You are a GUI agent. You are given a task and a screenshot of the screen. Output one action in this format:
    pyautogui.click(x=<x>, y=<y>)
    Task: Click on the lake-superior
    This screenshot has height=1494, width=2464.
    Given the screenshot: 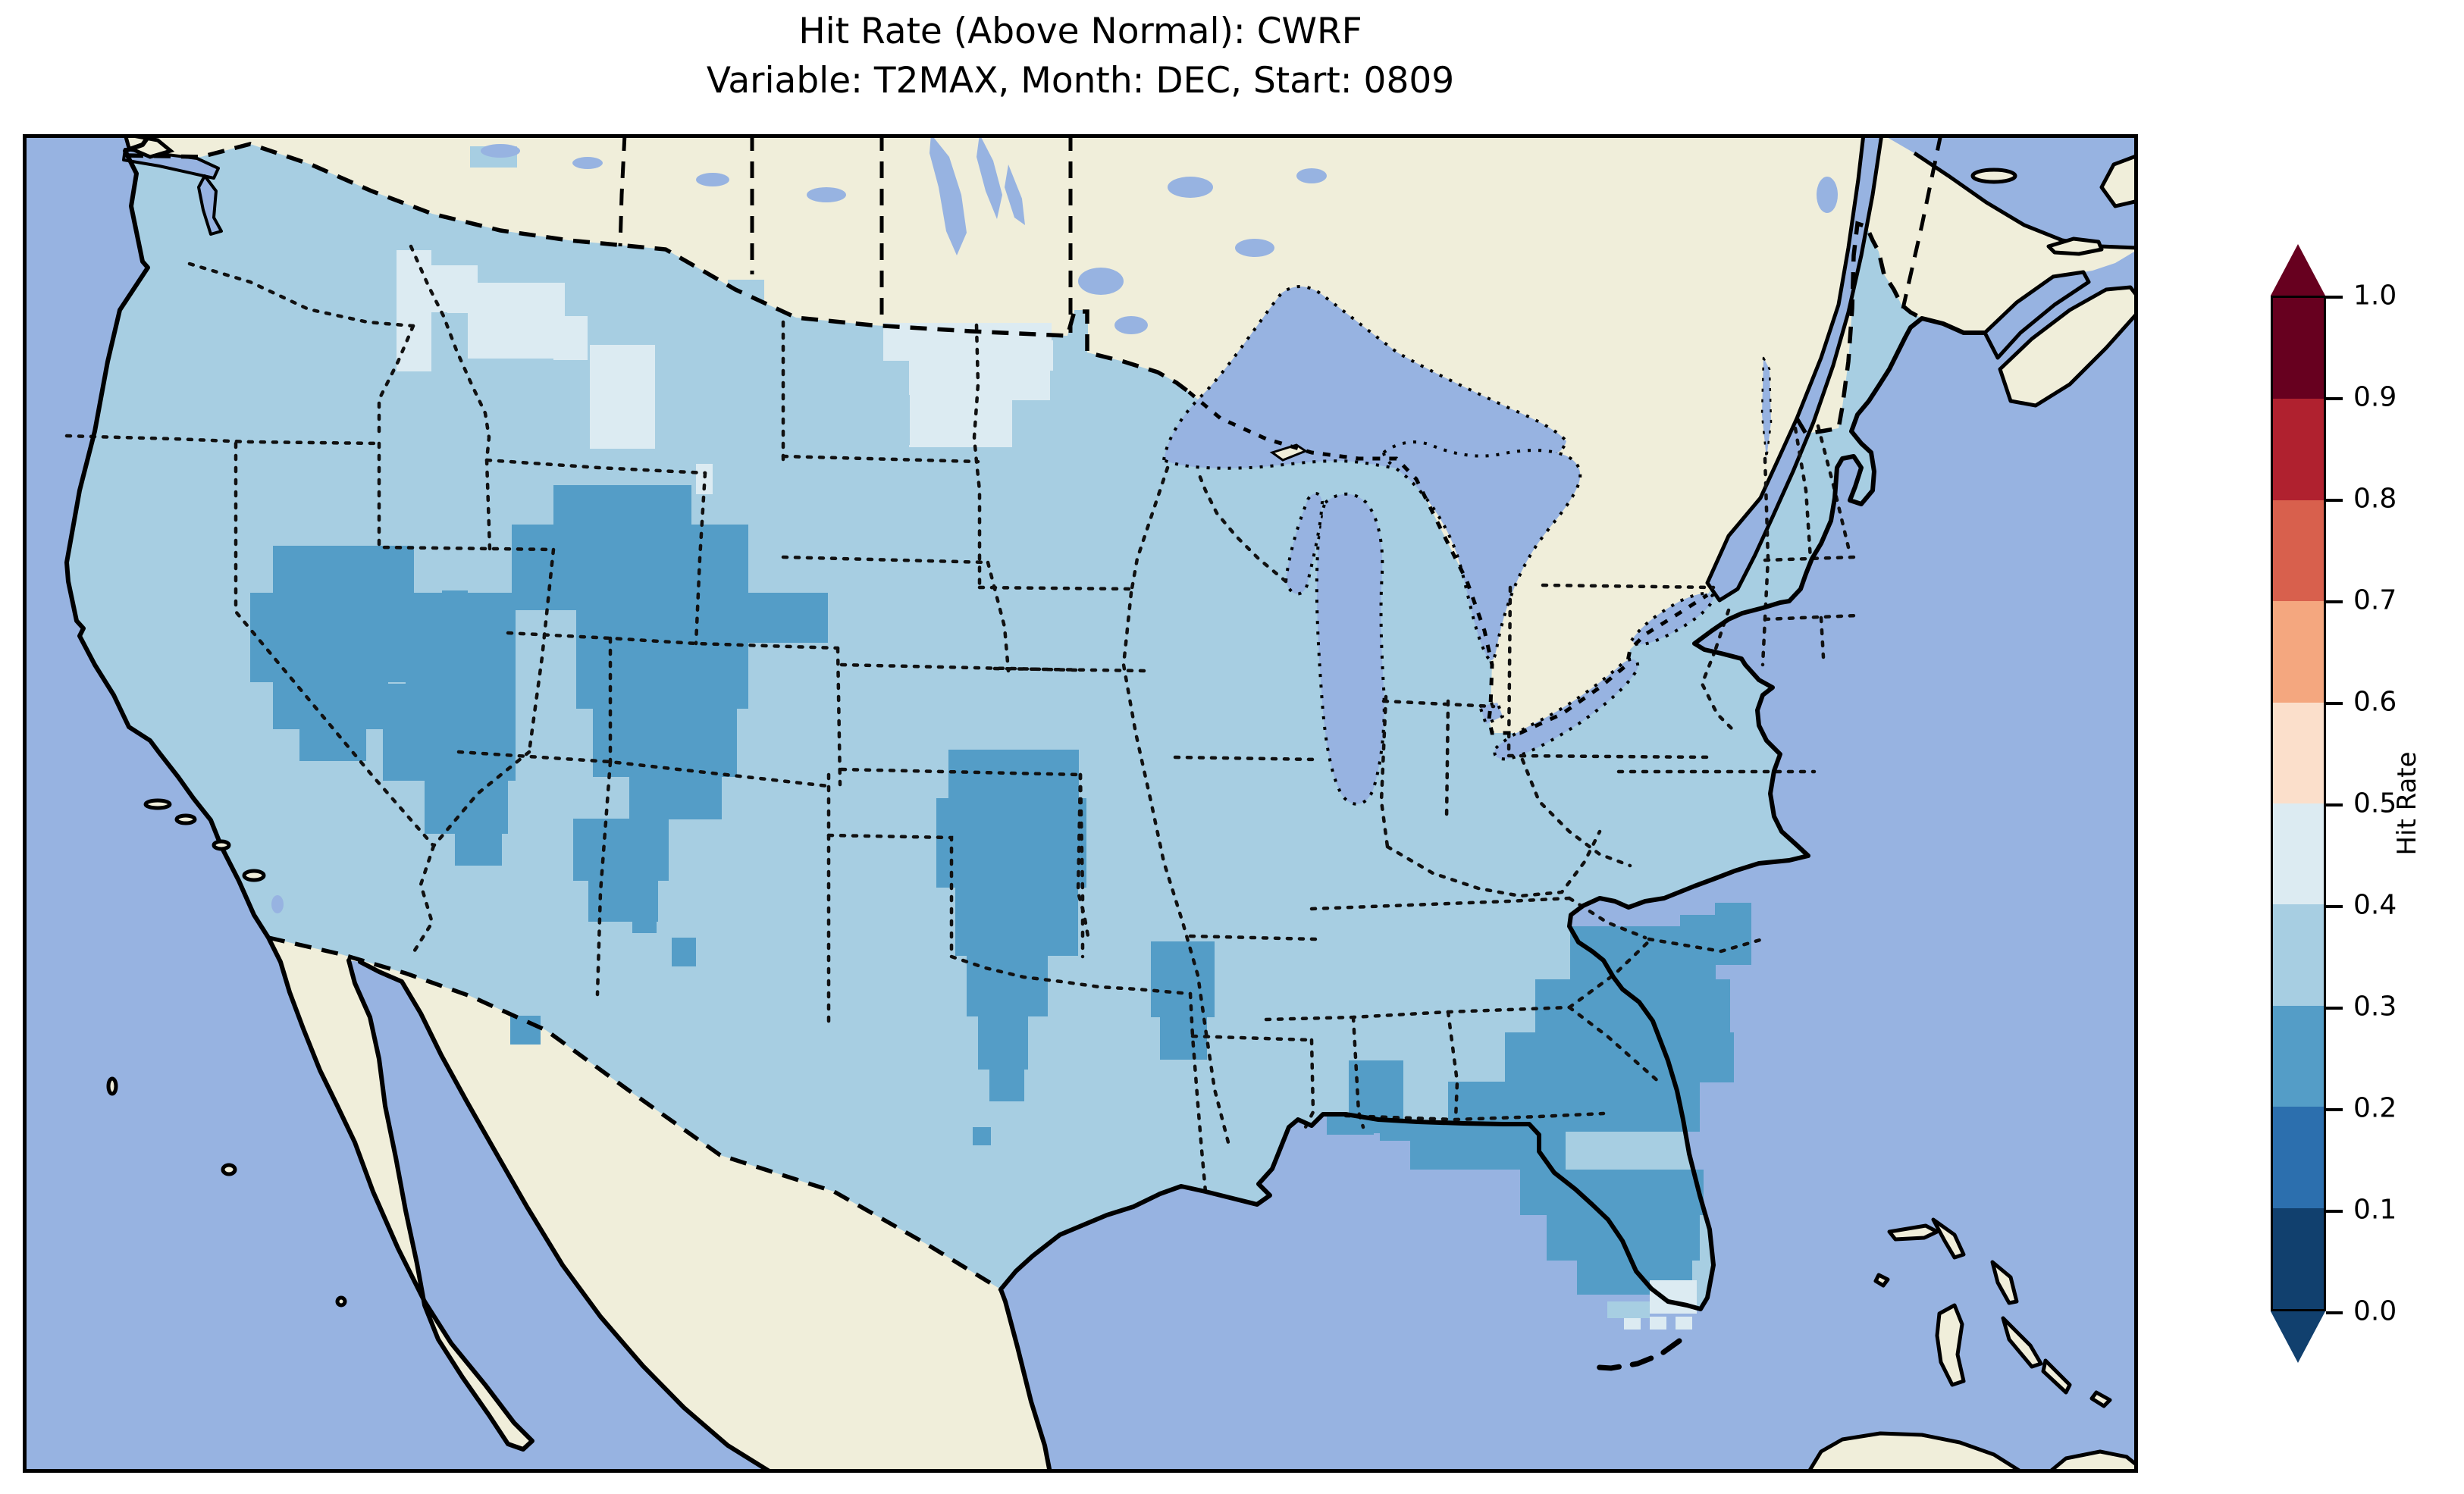 What is the action you would take?
    pyautogui.click(x=1365, y=378)
    